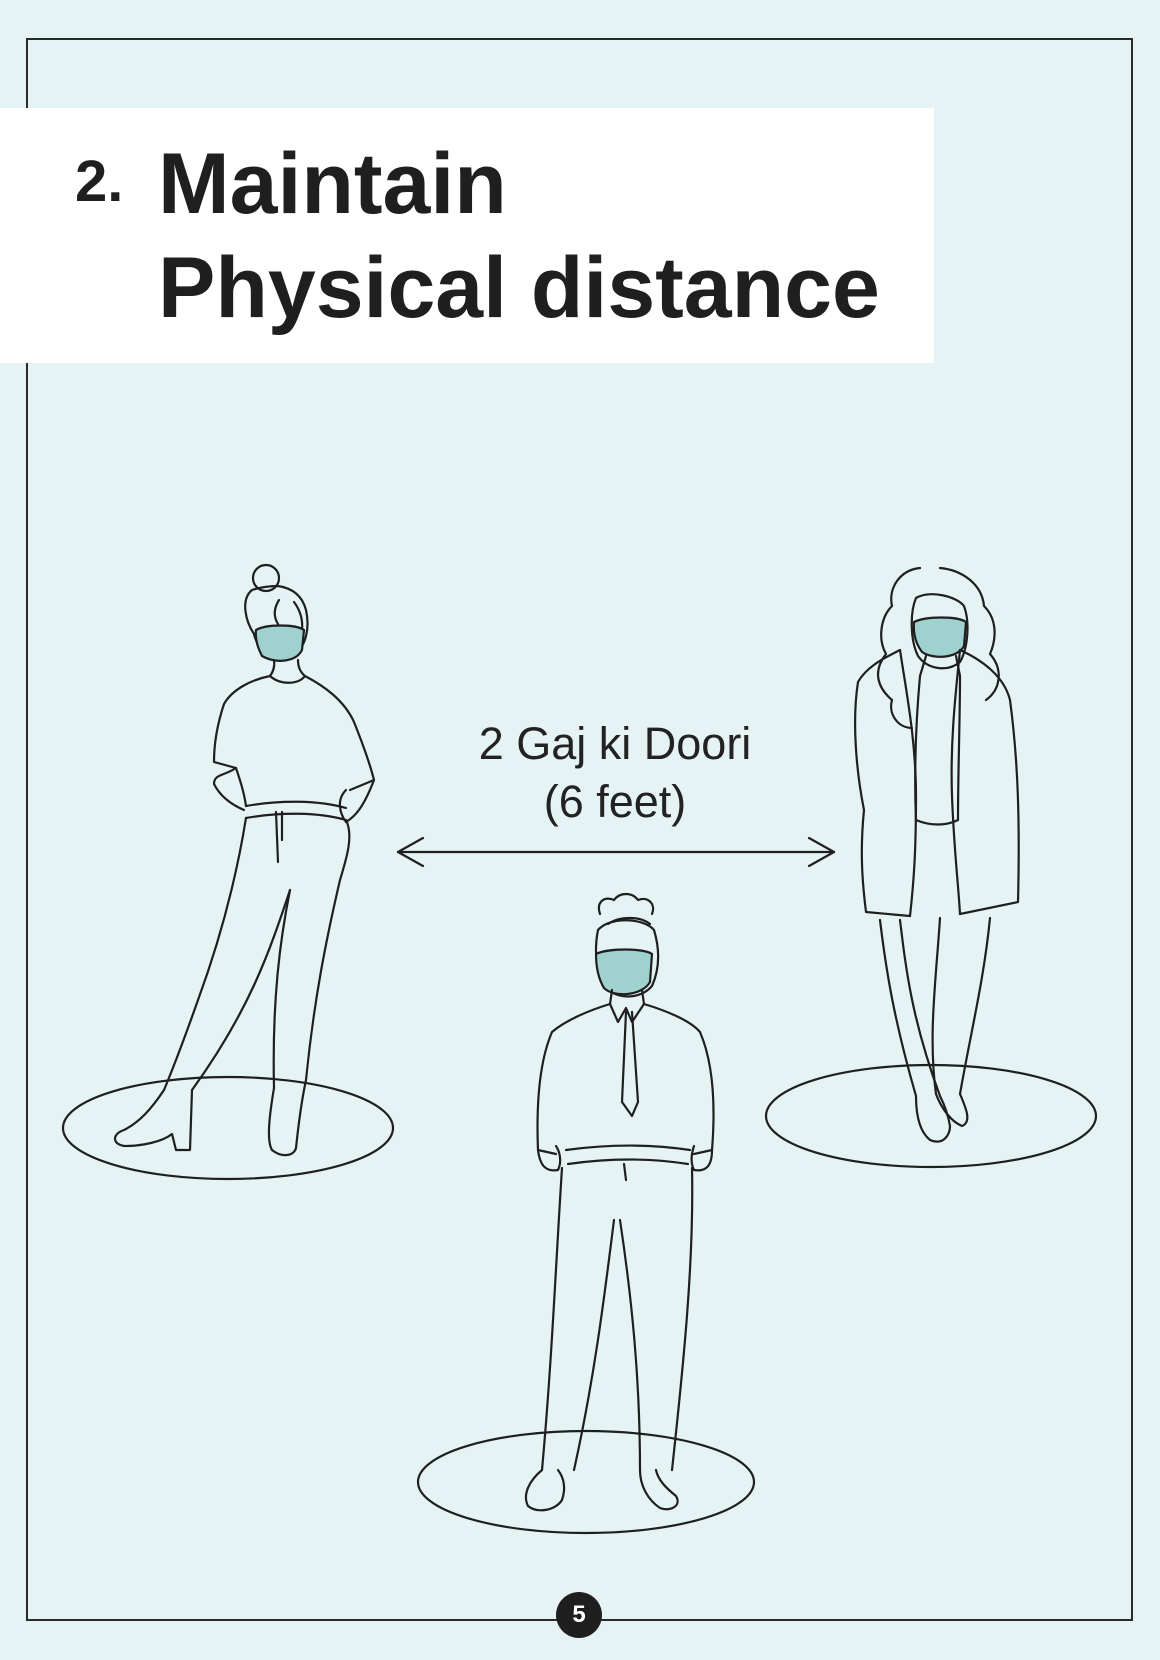  I want to click on distance-main-label: 2 Gaj ki Doori, so click(615, 743).